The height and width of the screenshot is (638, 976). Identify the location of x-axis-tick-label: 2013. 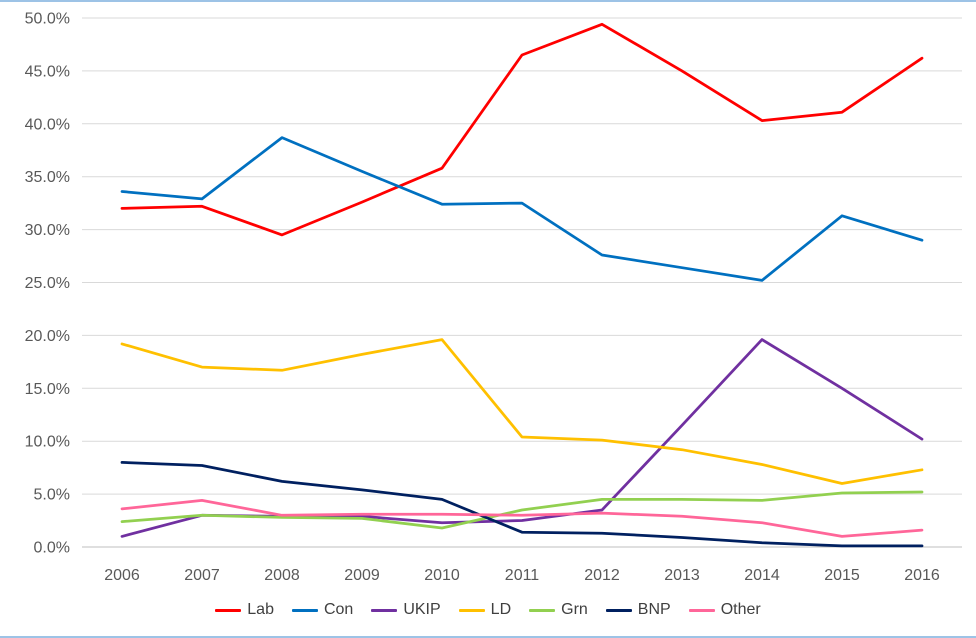
(682, 575).